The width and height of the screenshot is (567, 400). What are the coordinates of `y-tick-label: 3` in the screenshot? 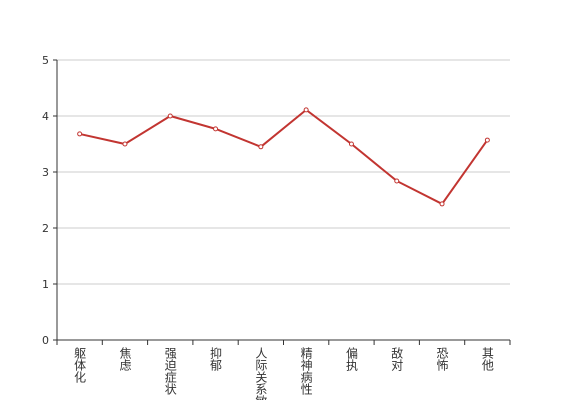 It's located at (45, 172).